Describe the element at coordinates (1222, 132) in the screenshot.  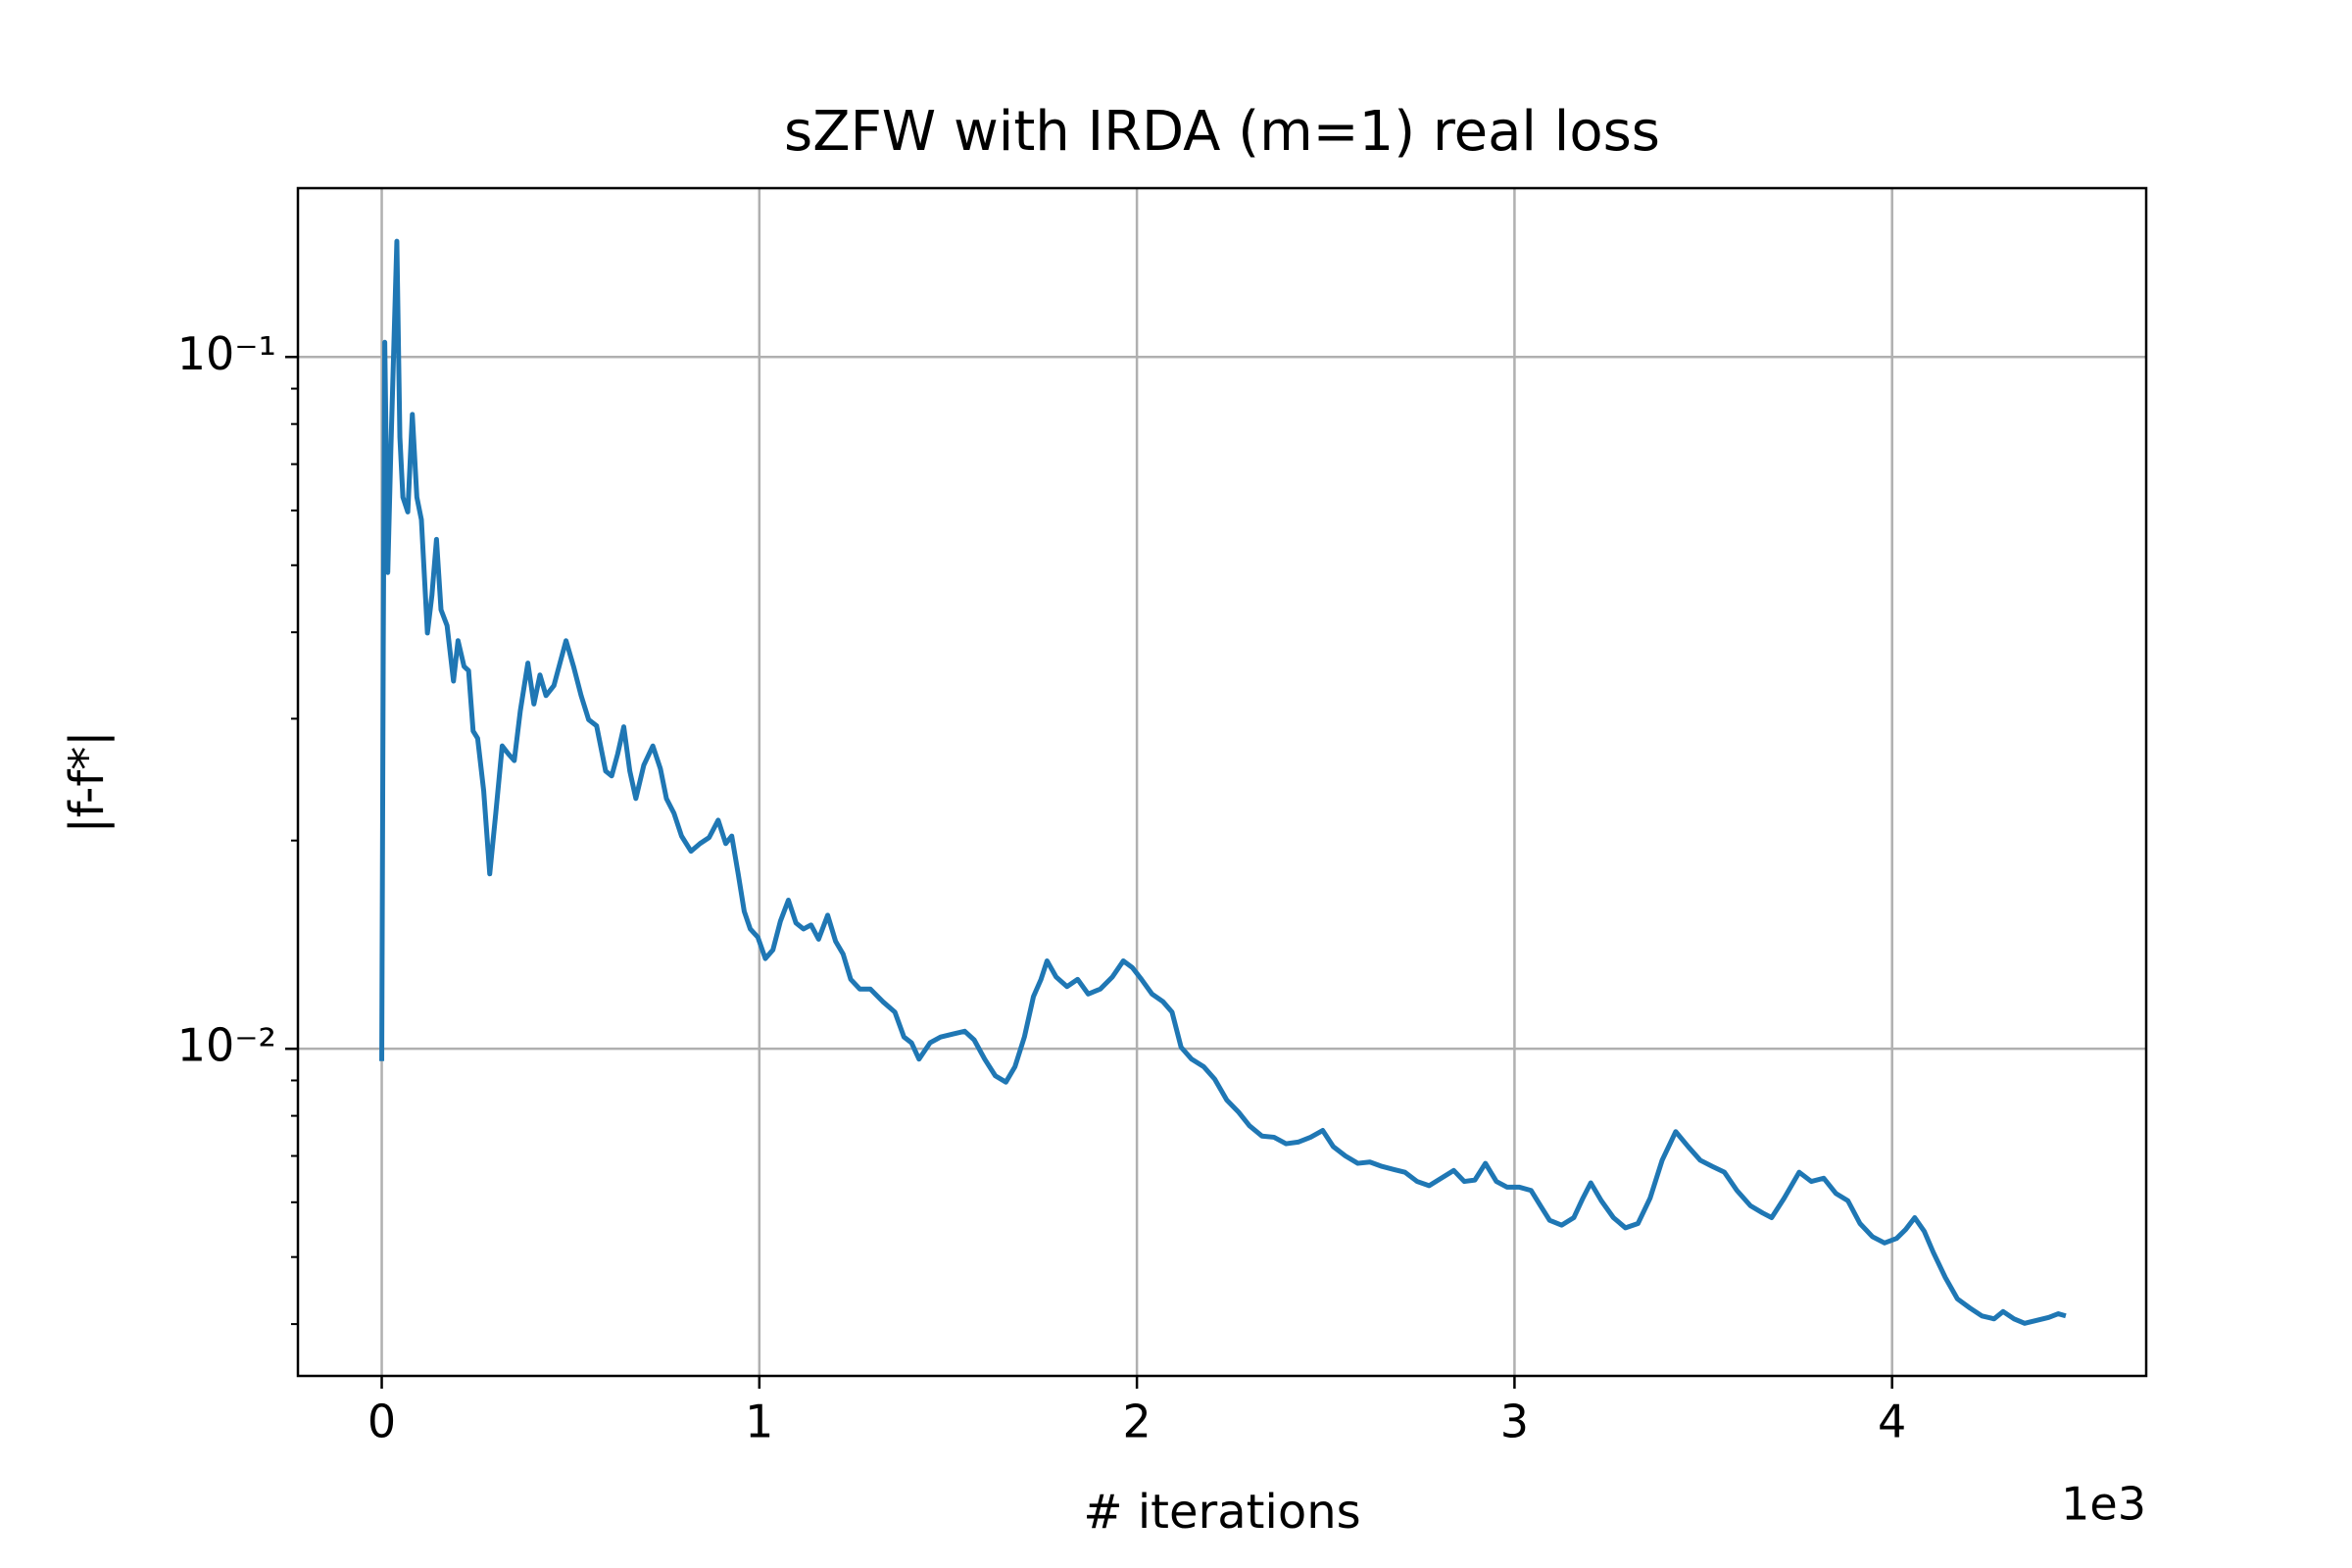
I see `chart-title: sZFW with IRDA (m=1) real loss` at that location.